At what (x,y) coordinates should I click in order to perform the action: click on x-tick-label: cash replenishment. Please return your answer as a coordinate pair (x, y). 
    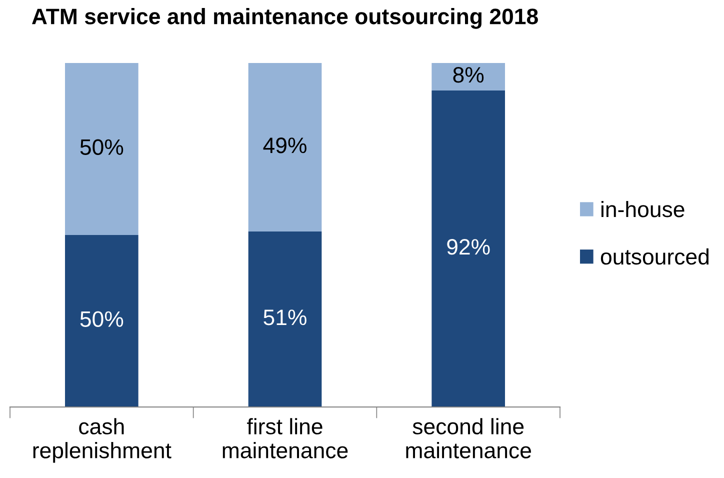
    Looking at the image, I should click on (102, 440).